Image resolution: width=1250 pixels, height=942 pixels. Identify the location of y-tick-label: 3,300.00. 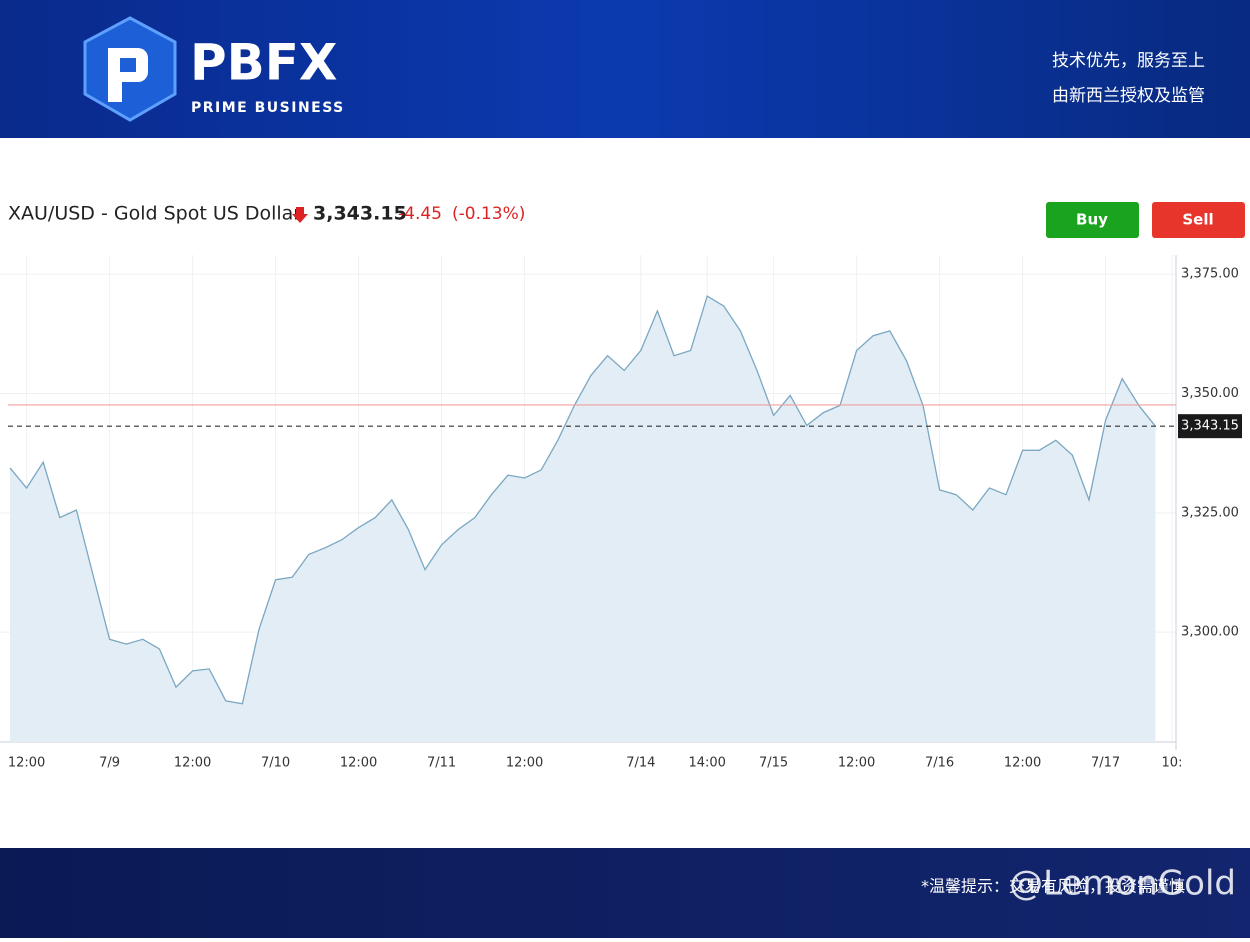
(1210, 632).